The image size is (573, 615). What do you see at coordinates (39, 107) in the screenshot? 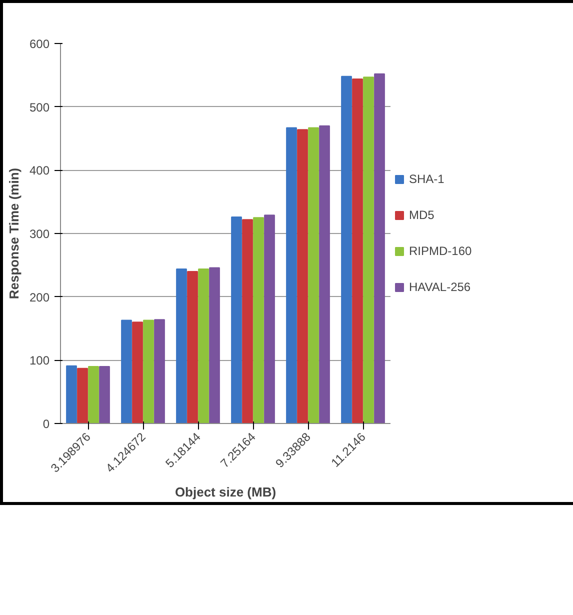
I see `y-tick-label: 500` at bounding box center [39, 107].